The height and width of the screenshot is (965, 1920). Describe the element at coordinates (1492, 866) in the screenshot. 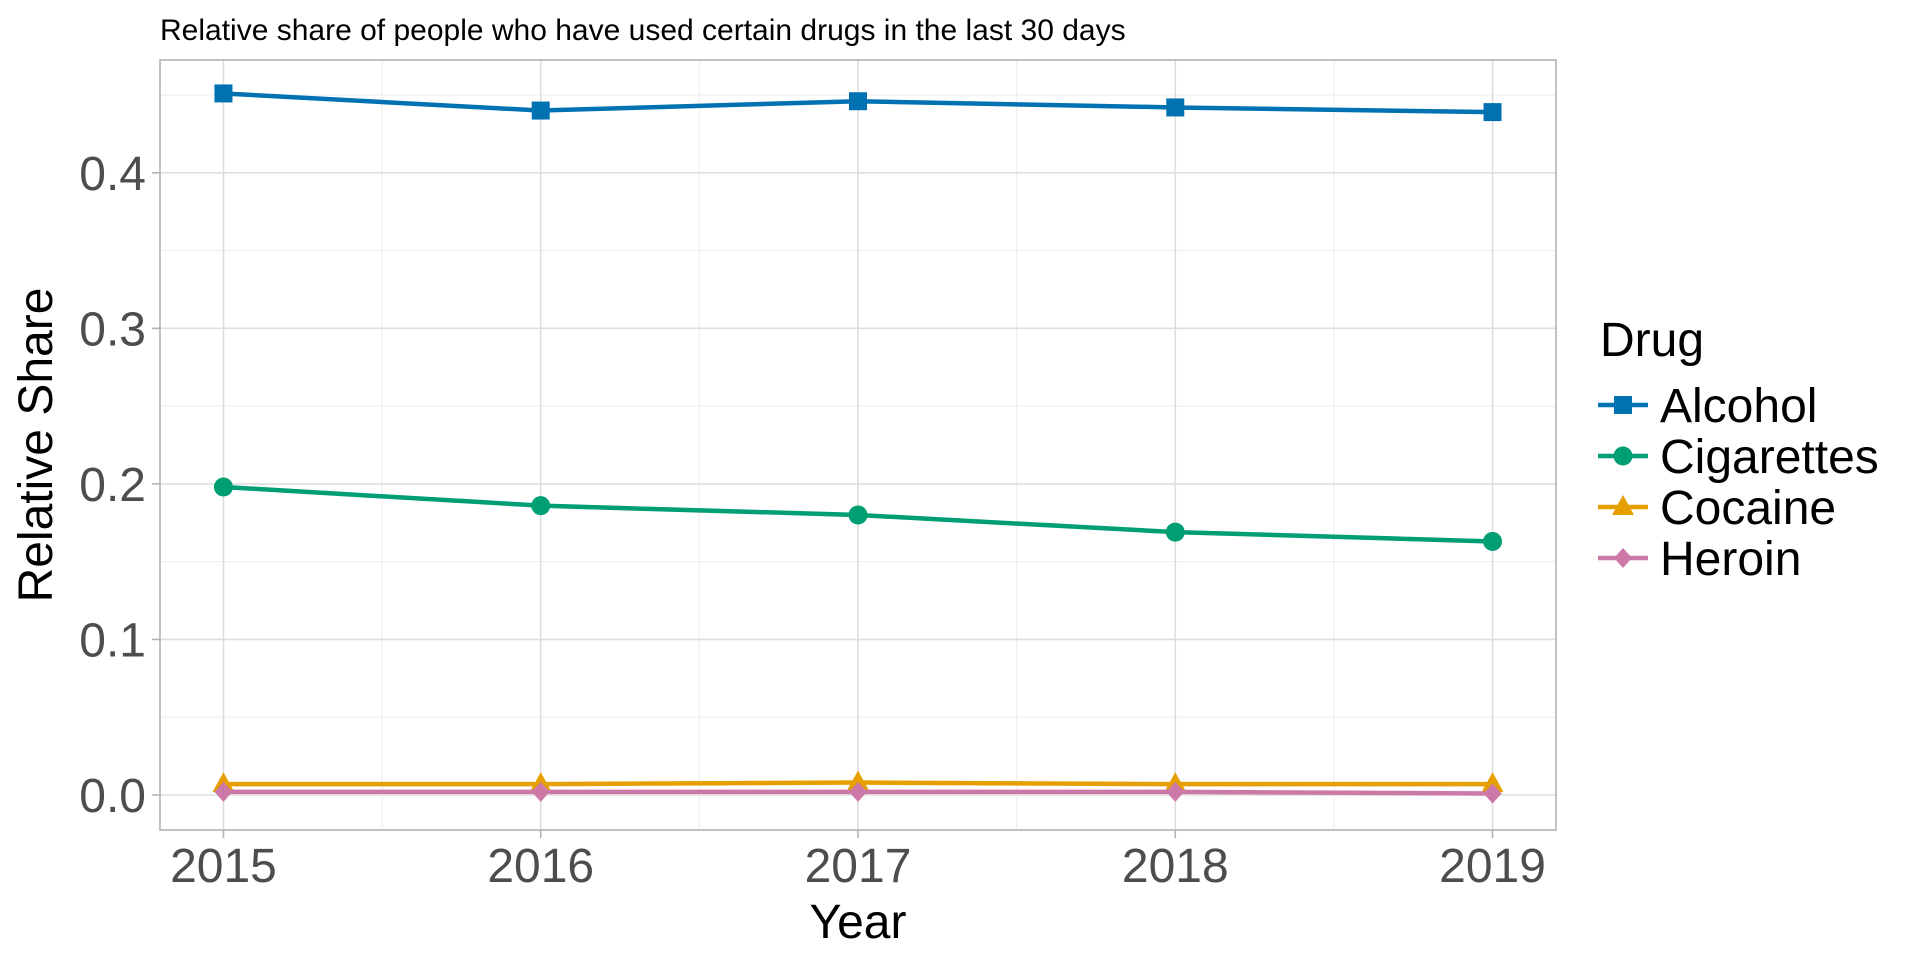

I see `x-tick-label: 2019` at that location.